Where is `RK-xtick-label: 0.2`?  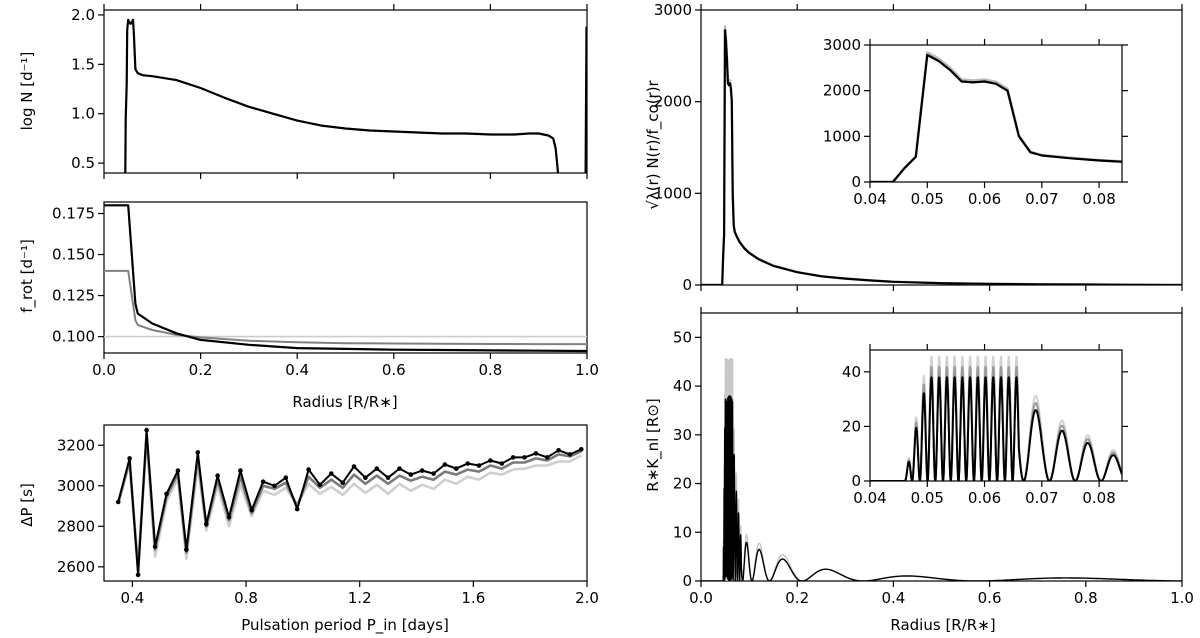
RK-xtick-label: 0.2 is located at coordinates (797, 598).